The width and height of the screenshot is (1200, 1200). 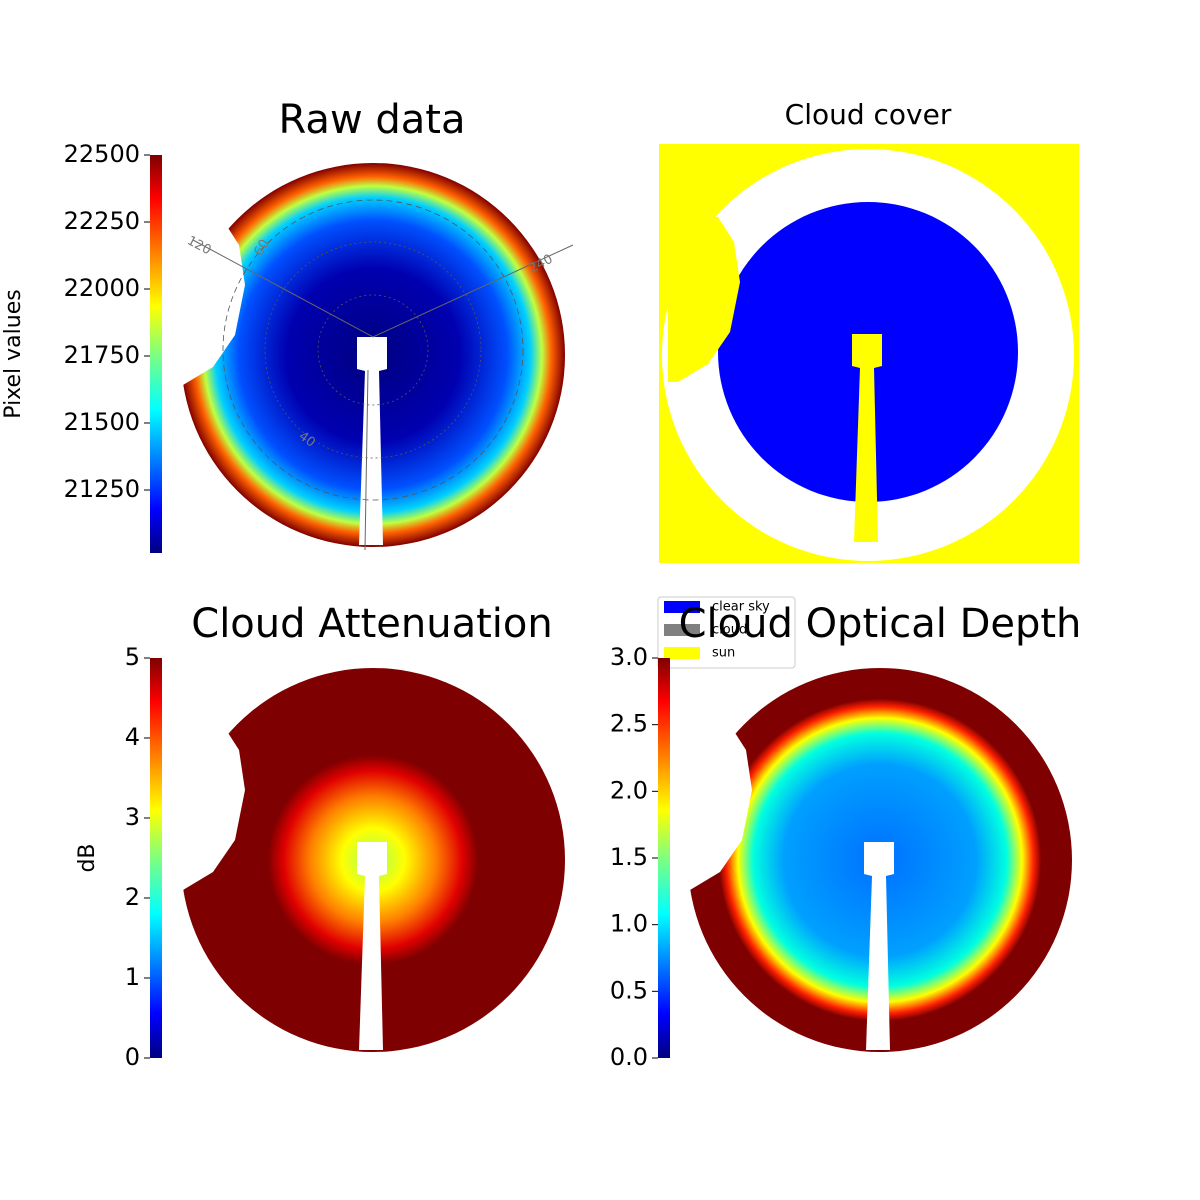 I want to click on colorbar-tick-label: 2, so click(x=132, y=897).